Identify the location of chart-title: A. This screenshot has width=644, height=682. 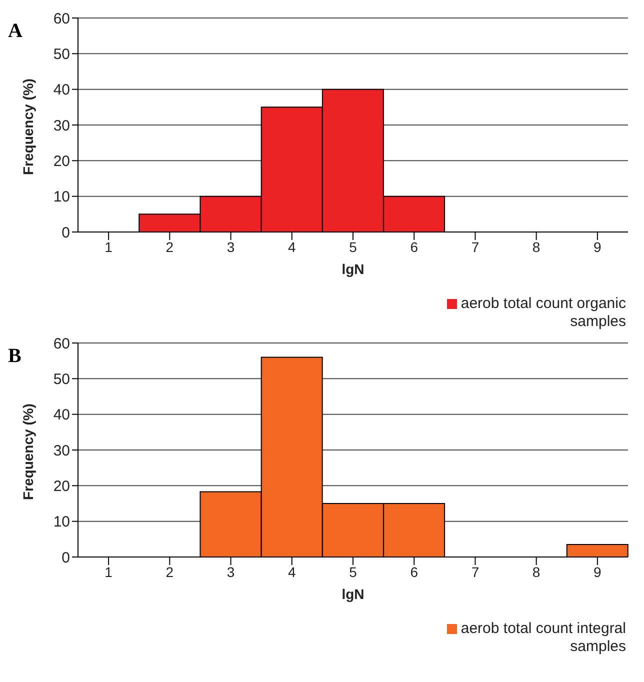
(15, 31).